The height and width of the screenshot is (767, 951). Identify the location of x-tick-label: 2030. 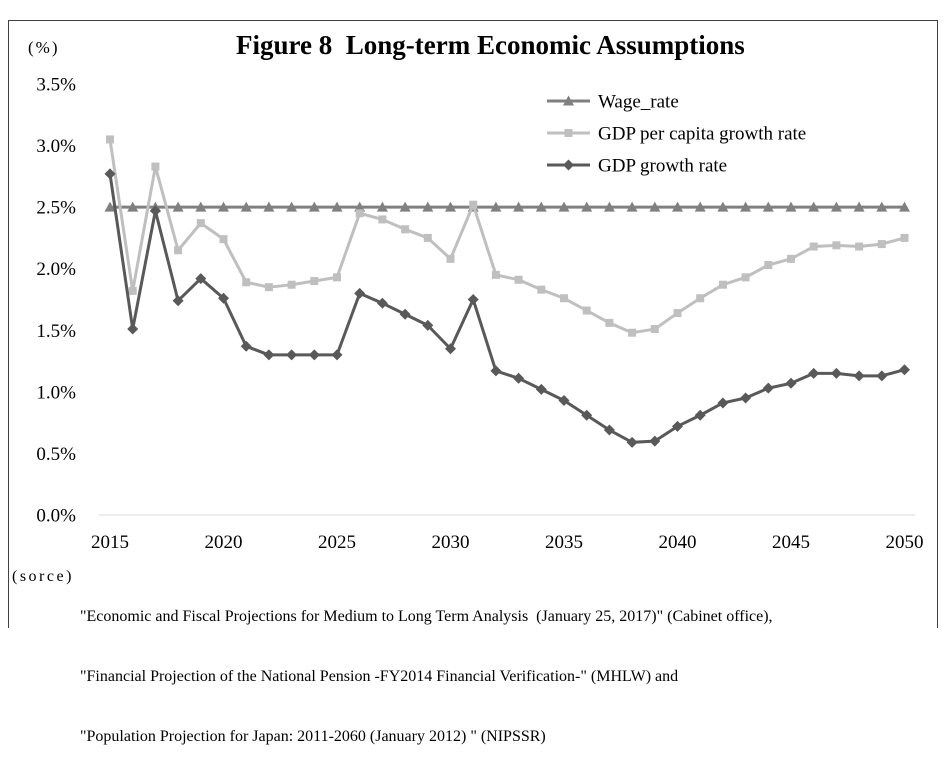
(451, 542).